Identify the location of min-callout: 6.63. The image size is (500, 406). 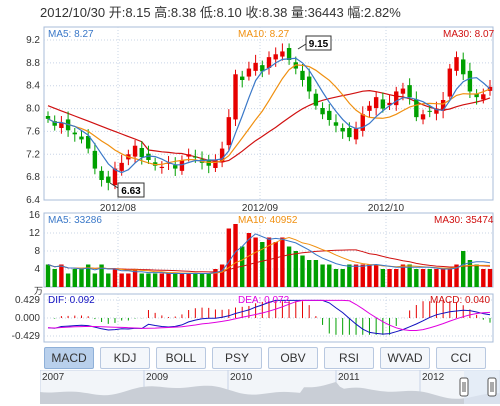
(131, 191).